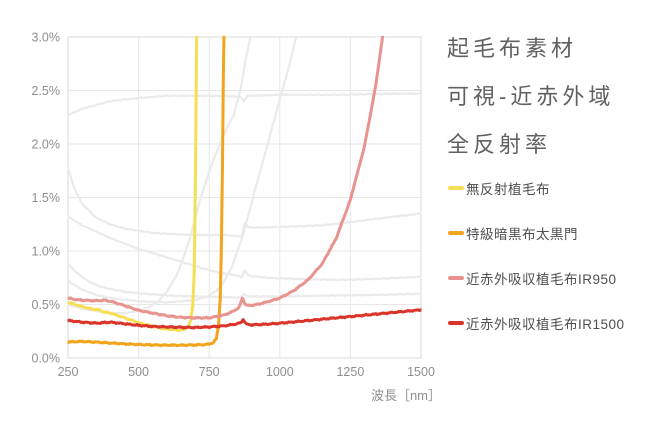 The width and height of the screenshot is (661, 432). Describe the element at coordinates (46, 198) in the screenshot. I see `y-axis-tick-label: 1.5%` at that location.